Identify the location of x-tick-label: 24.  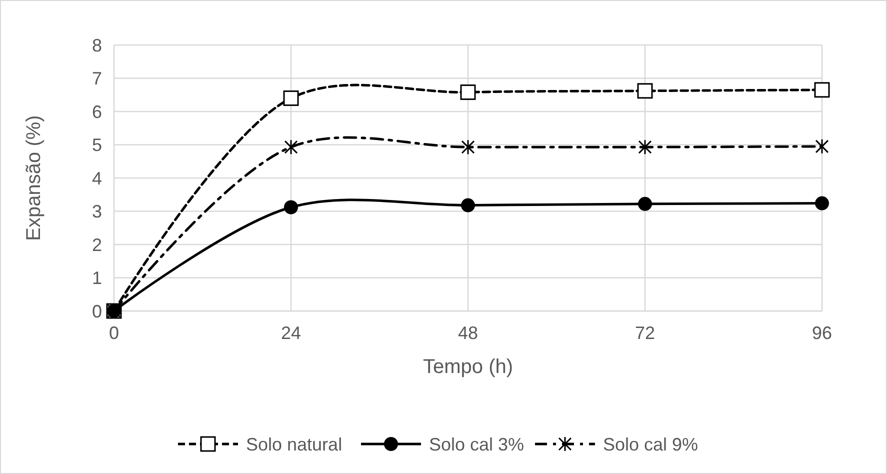
(291, 333).